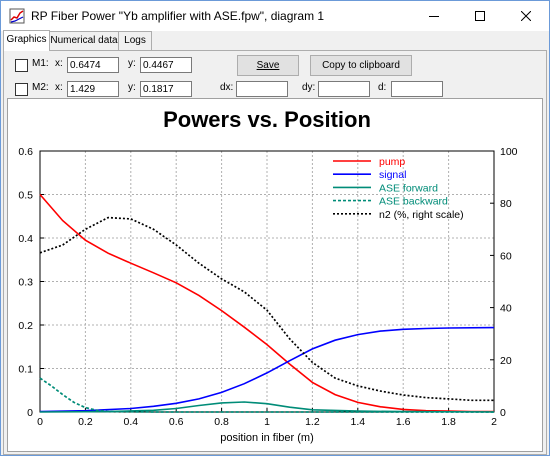  What do you see at coordinates (25, 283) in the screenshot?
I see `y-tick-label: 0.3` at bounding box center [25, 283].